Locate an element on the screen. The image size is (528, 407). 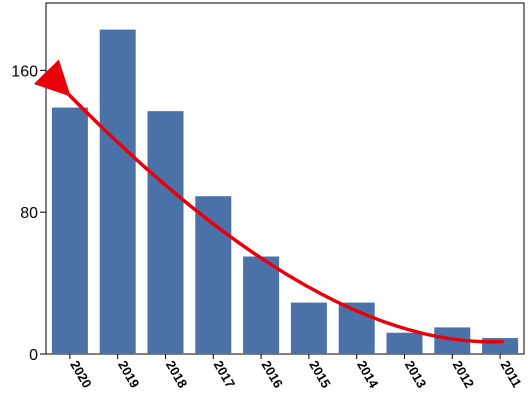
bar-2018 is located at coordinates (165, 233).